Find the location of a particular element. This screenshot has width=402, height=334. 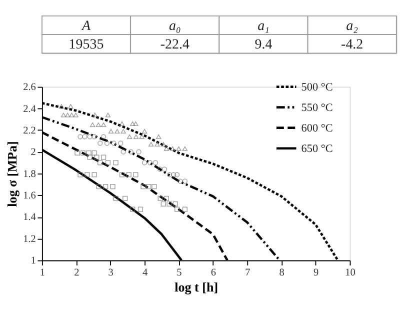

x-tick-label: 4 is located at coordinates (145, 273).